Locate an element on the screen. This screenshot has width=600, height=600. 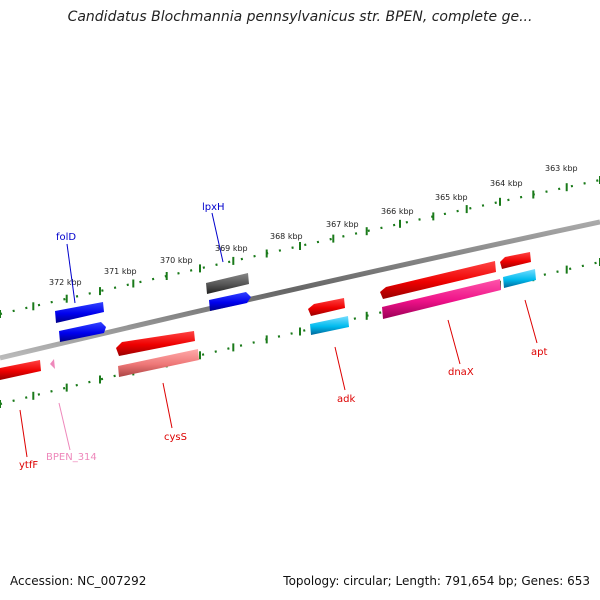
gene-cysS is located at coordinates (157, 354).